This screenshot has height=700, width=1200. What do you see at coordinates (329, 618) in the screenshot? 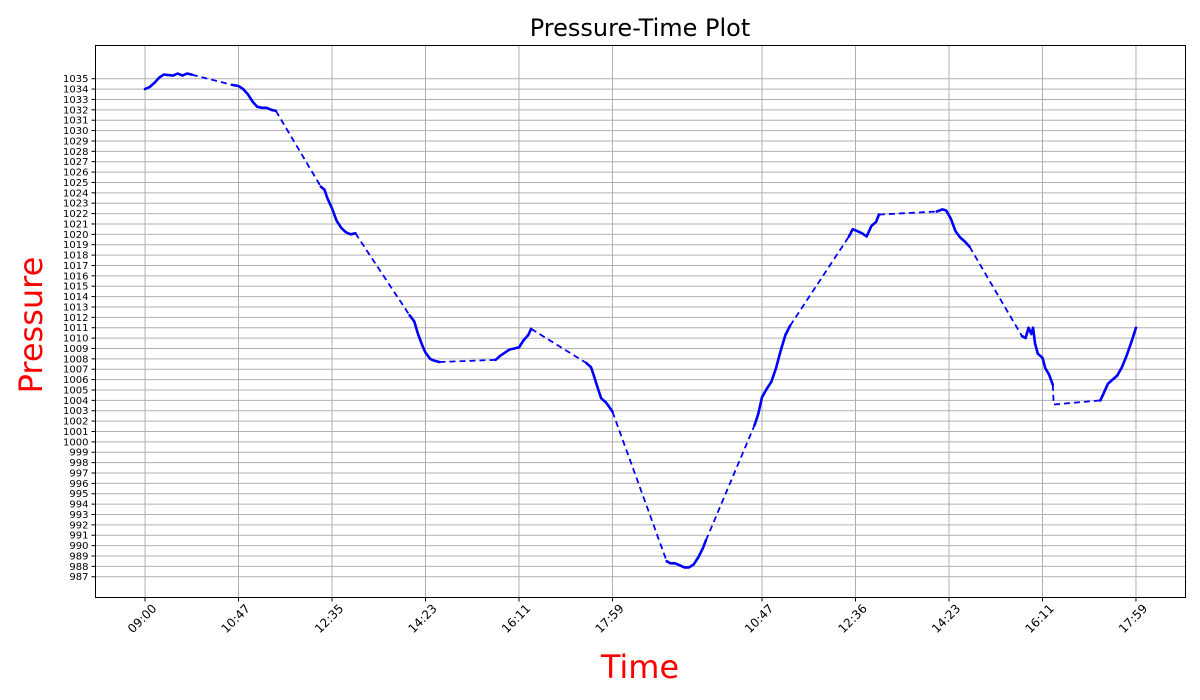
I see `x-tick-label: 12:35` at bounding box center [329, 618].